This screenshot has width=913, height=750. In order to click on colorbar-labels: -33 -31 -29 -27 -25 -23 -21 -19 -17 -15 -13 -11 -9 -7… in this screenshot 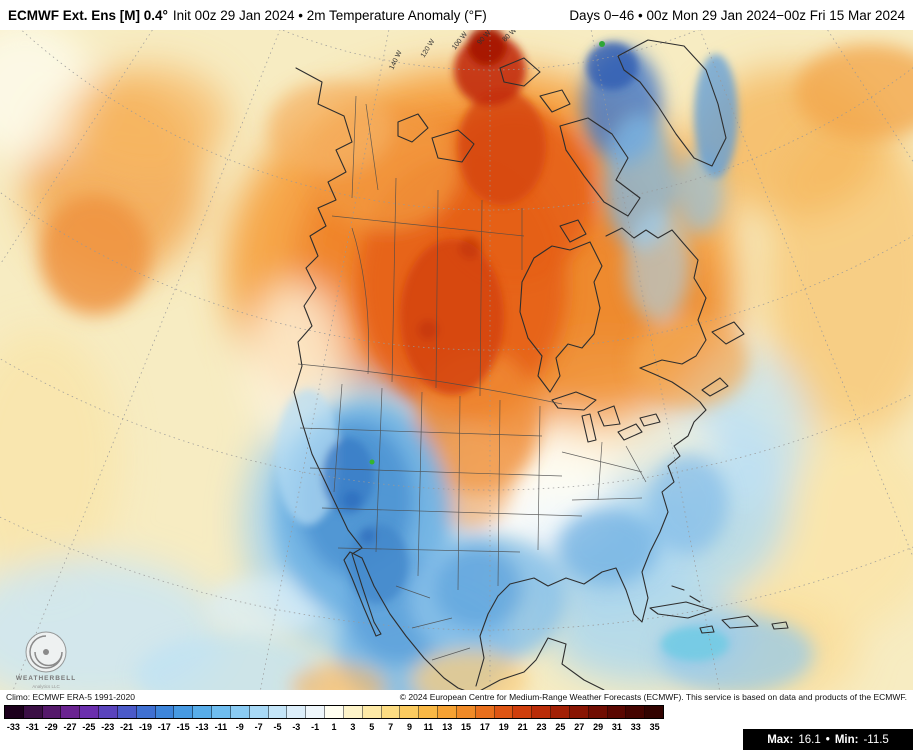, I will do `click(334, 727)`.